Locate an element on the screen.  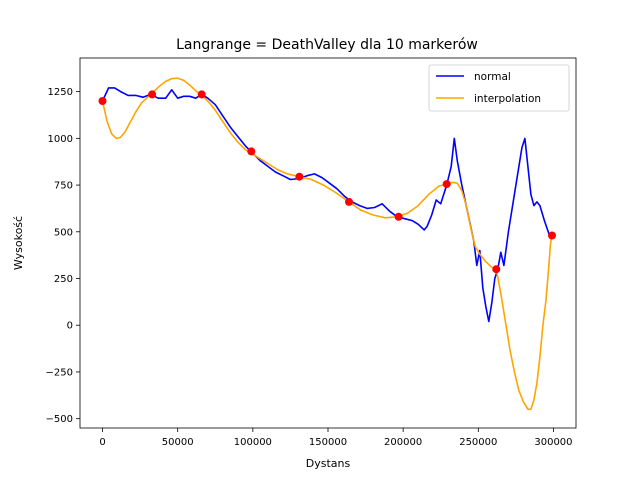
y-tick-label: −250 is located at coordinates (59, 372).